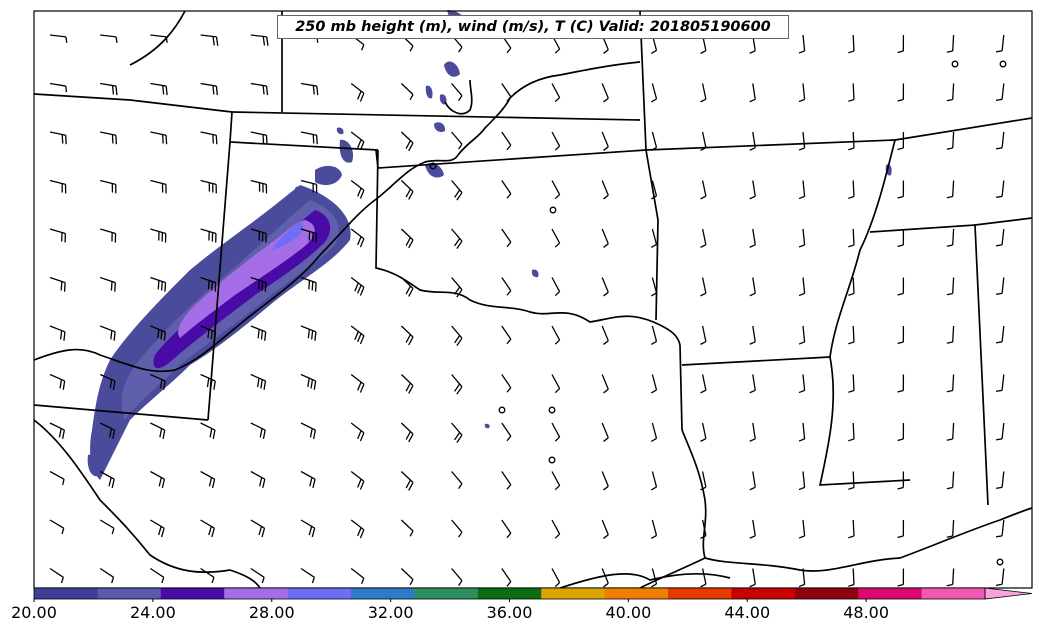 The width and height of the screenshot is (1041, 633). I want to click on colorbar-tick-label: 32.00, so click(390, 612).